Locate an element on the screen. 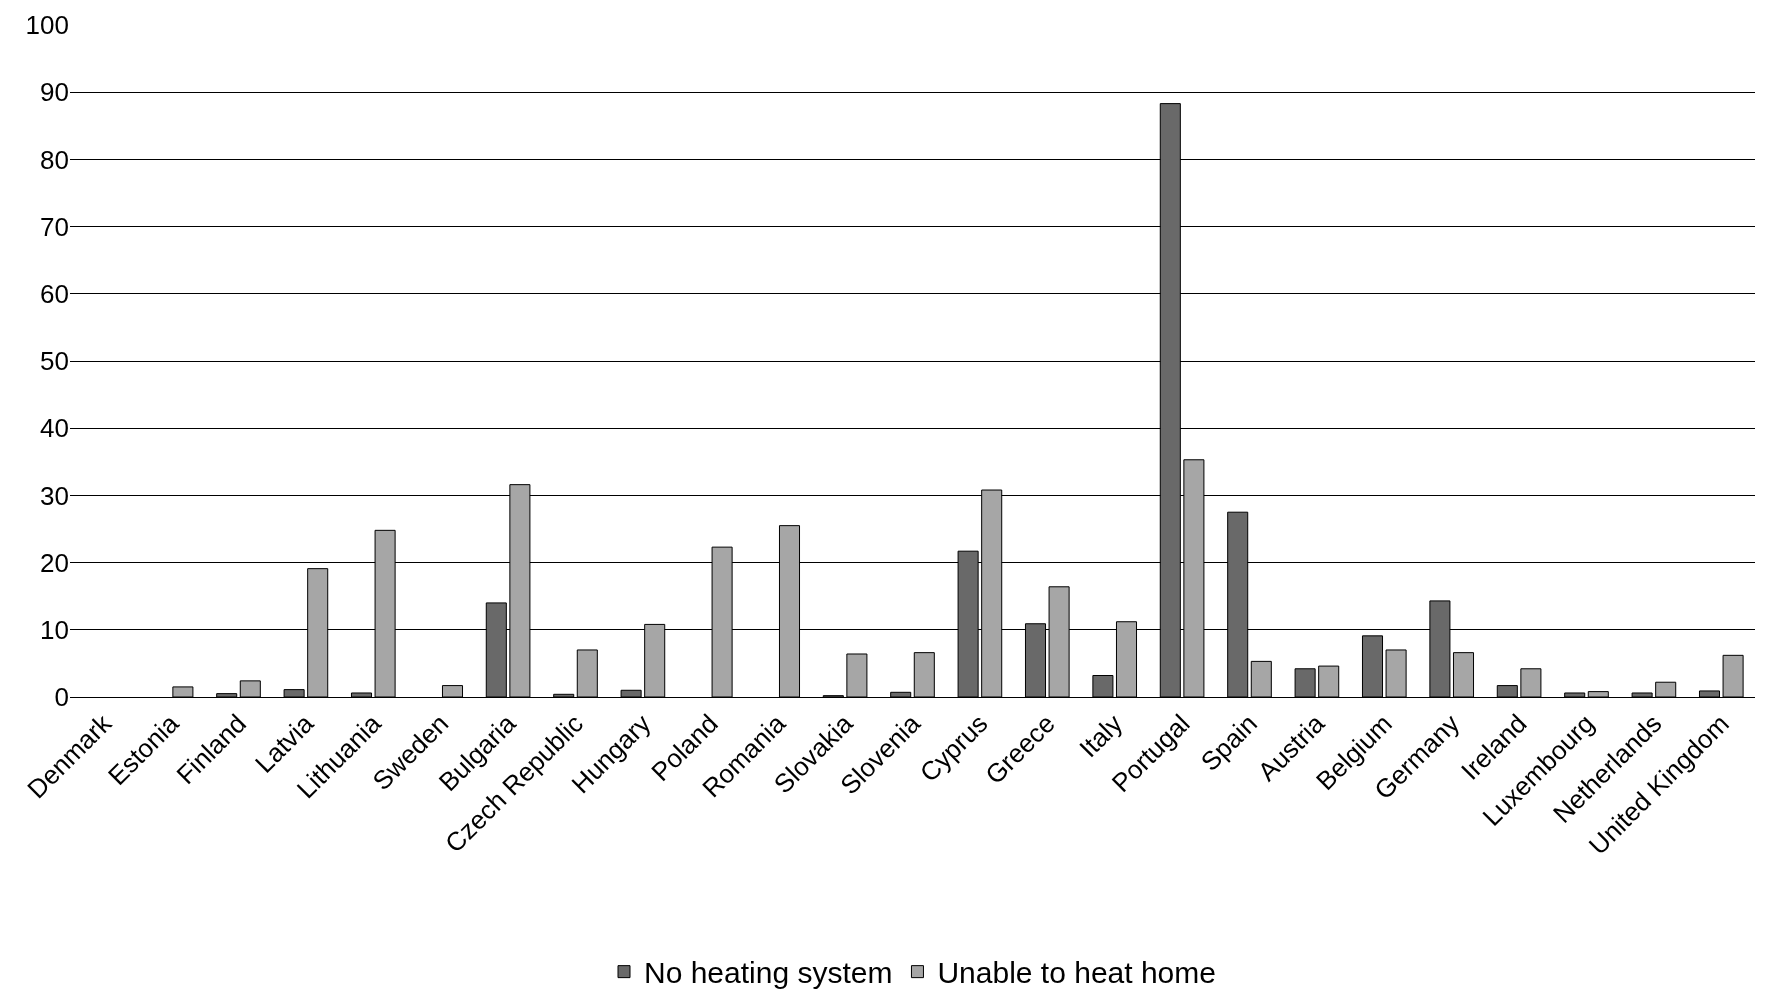 This screenshot has width=1765, height=1008. y-tick-label: 60 is located at coordinates (54, 293).